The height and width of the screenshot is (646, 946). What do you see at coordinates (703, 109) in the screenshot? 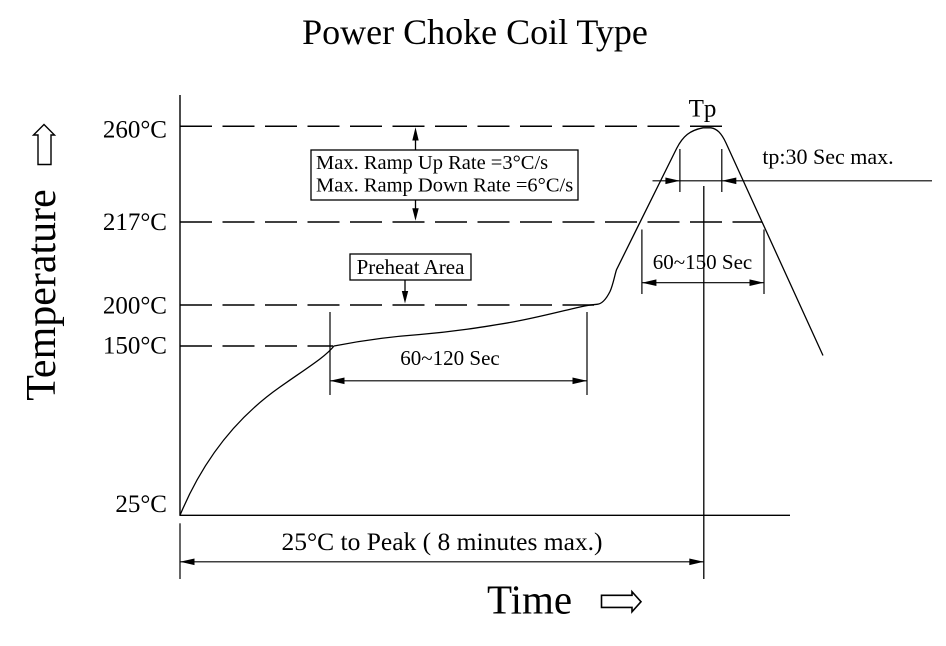
I see `svg-text: Tp` at bounding box center [703, 109].